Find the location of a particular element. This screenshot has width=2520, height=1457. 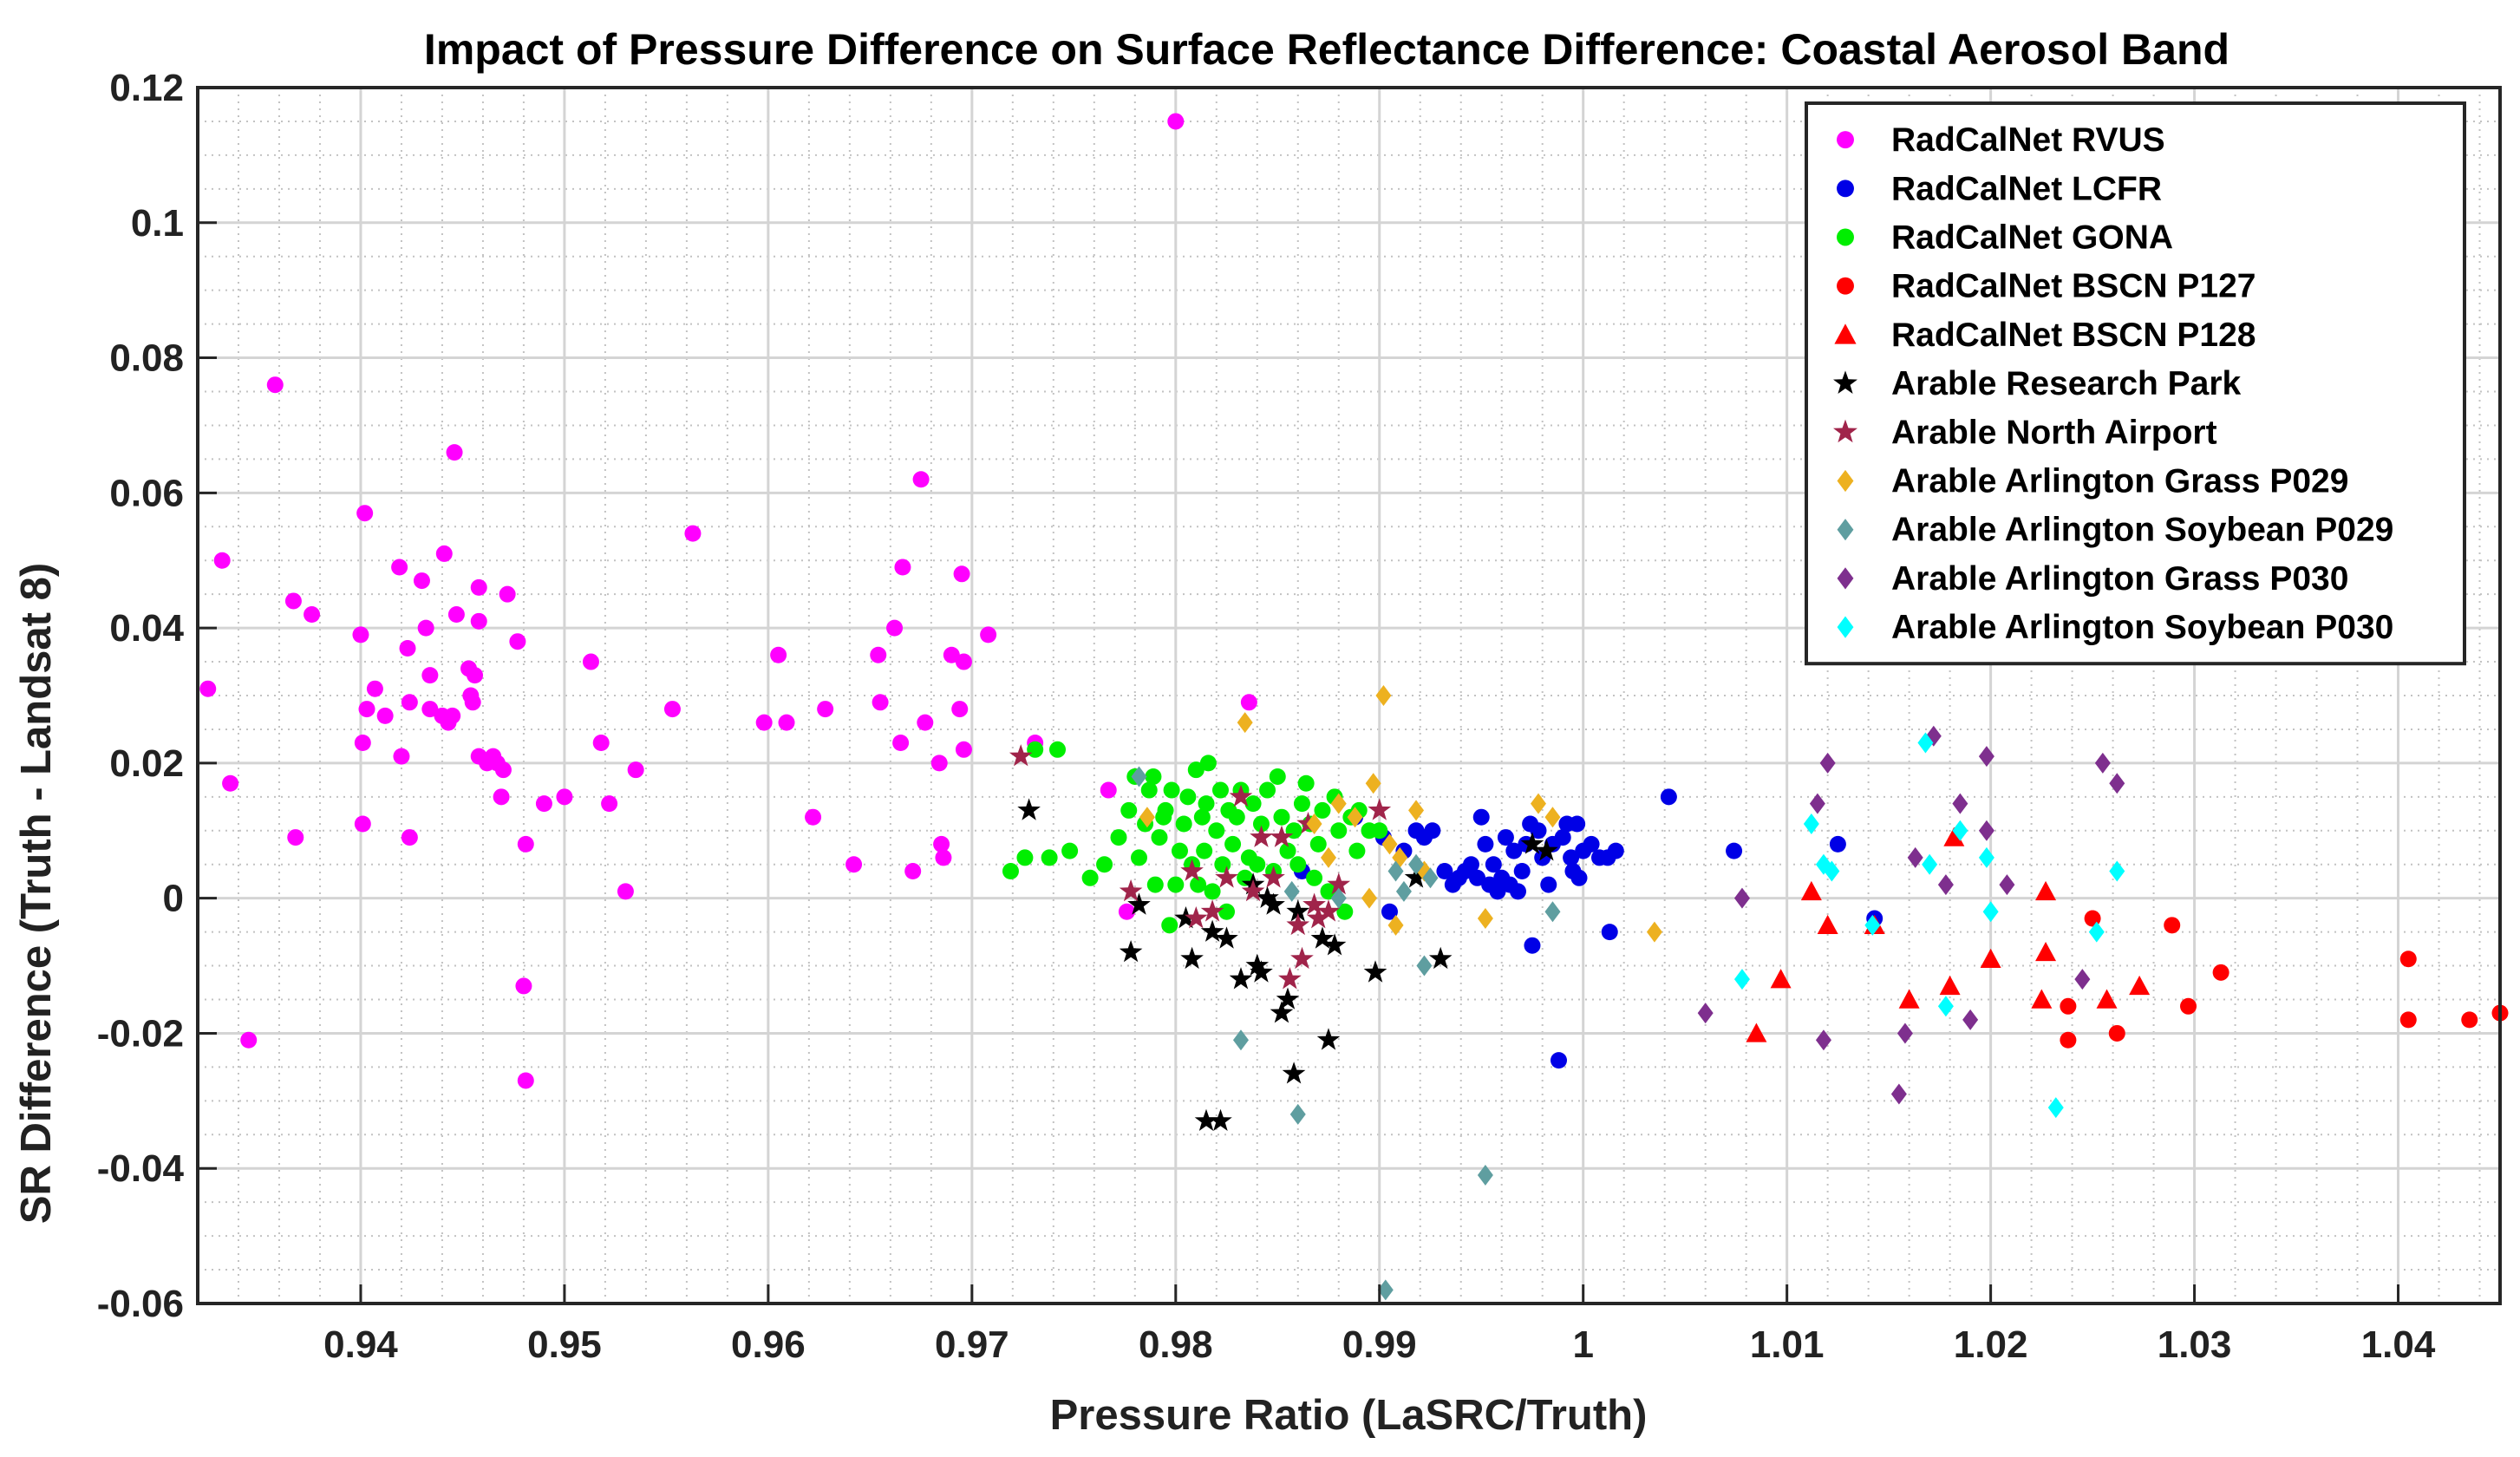

y-axis-ticks: -0.06 -0.04 -0.02 0 0.02 0.04 0.06 0.08 0.1 0.12 is located at coordinates (157, 696).